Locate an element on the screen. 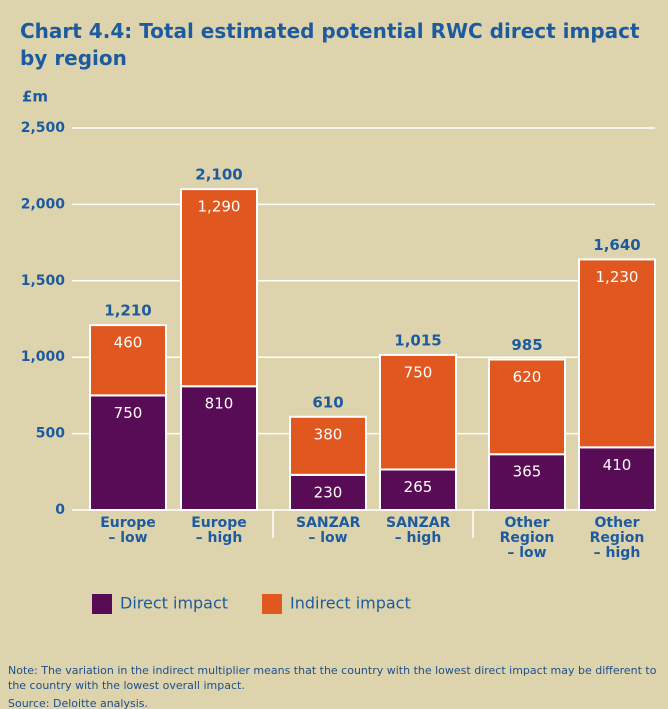 The image size is (668, 709). segment-label: 410 is located at coordinates (617, 465).